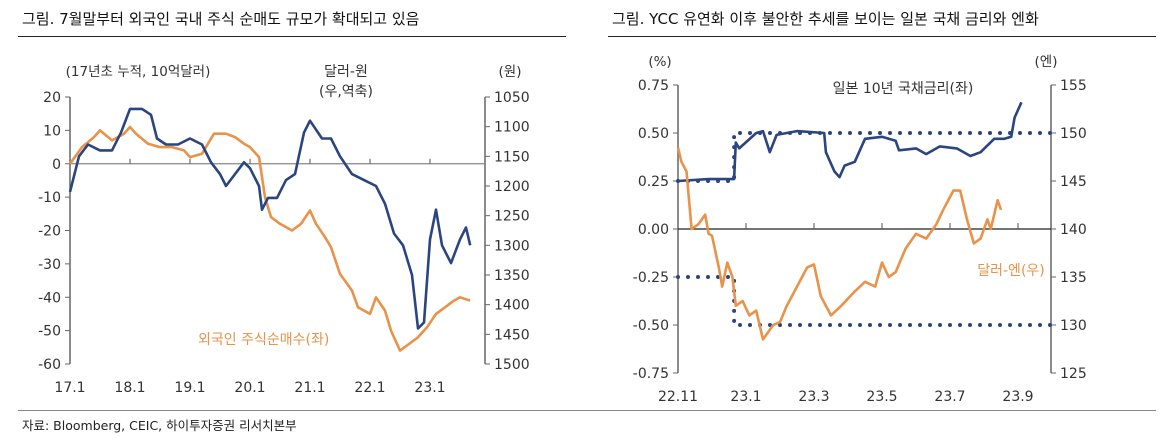 The image size is (1166, 445). I want to click on right-tick-label: 140, so click(1073, 230).